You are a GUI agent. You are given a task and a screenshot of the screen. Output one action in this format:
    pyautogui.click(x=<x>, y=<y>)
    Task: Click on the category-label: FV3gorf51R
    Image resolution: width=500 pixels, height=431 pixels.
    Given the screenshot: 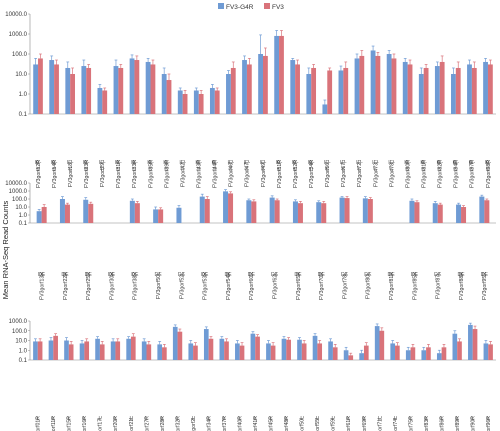 What is the action you would take?
    pyautogui.click(x=280, y=174)
    